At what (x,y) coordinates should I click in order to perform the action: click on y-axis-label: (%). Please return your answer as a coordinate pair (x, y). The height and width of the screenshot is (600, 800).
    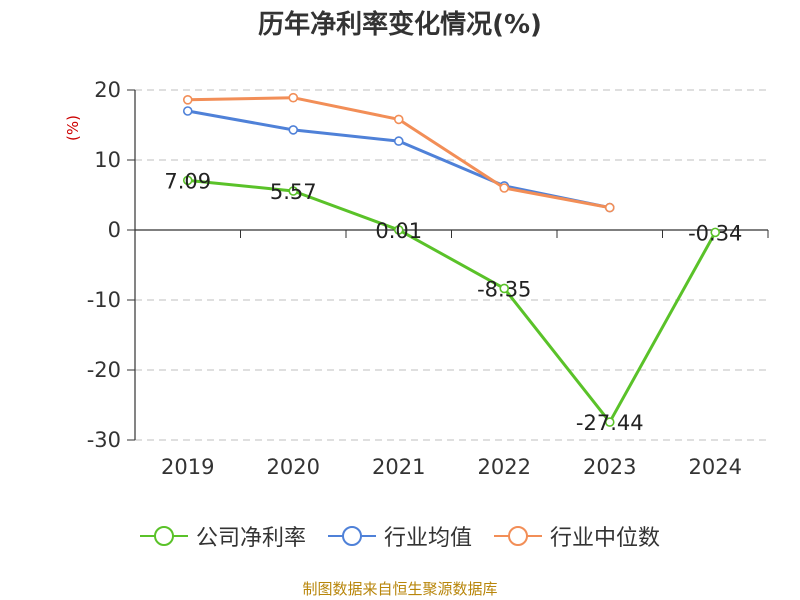
    Looking at the image, I should click on (73, 128).